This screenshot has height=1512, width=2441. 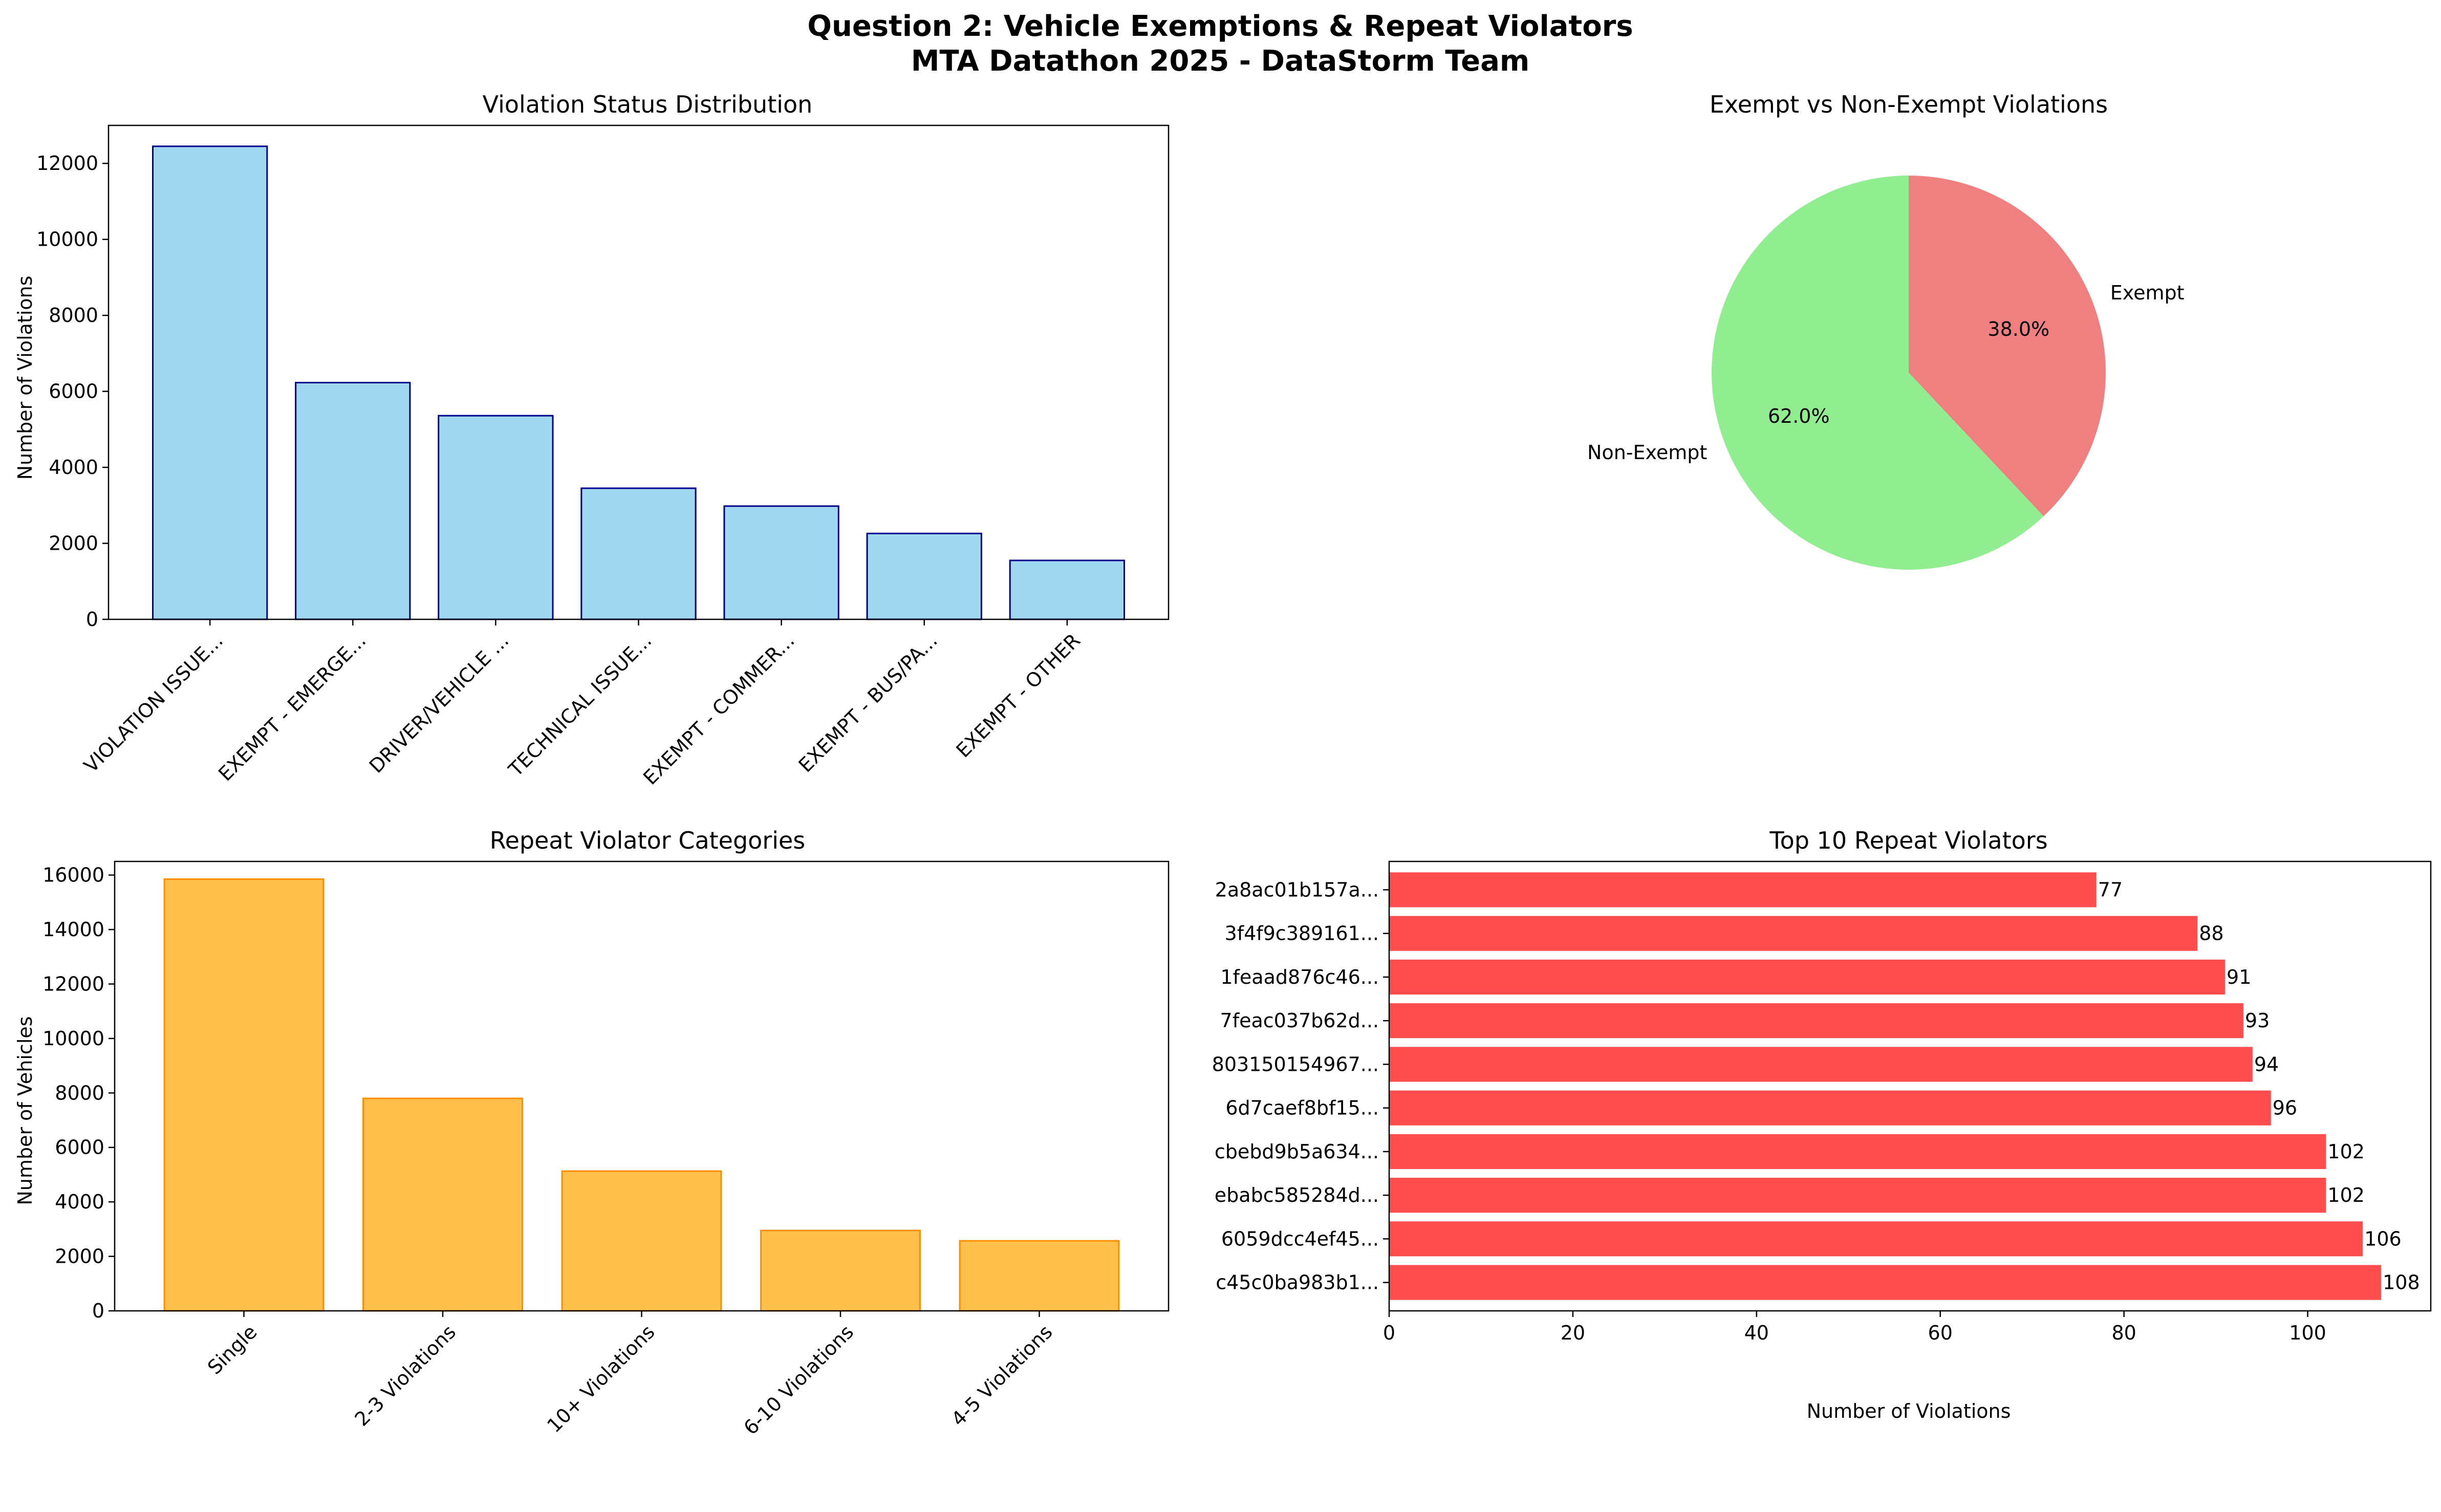 What do you see at coordinates (2239, 977) in the screenshot?
I see `top-violators-value-label: 91` at bounding box center [2239, 977].